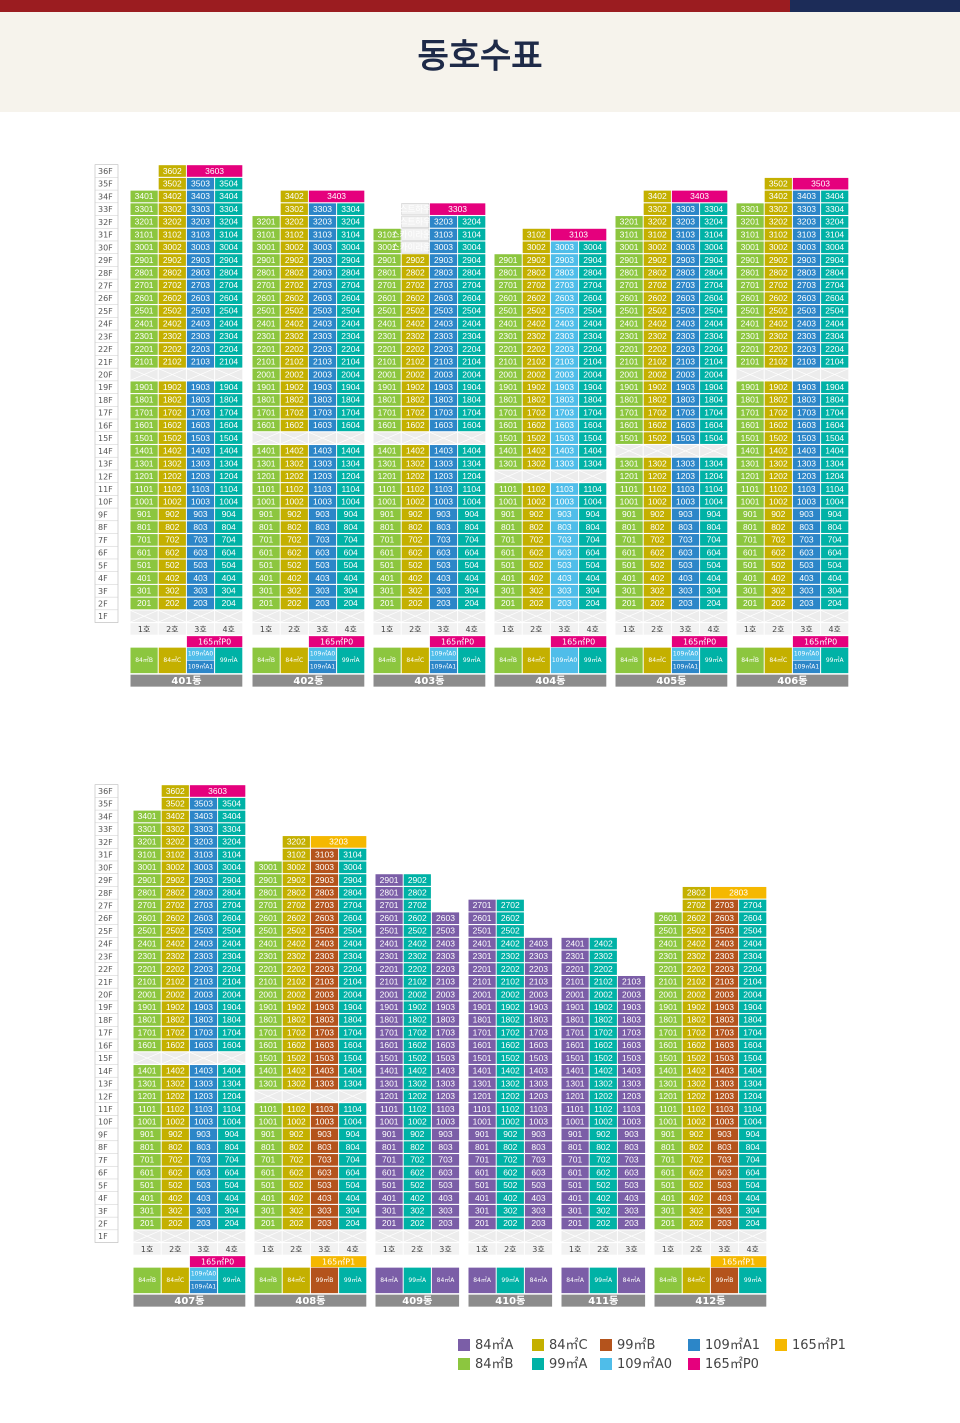 This screenshot has height=1423, width=960. What do you see at coordinates (445, 969) in the screenshot?
I see `unit-number: 2203` at bounding box center [445, 969].